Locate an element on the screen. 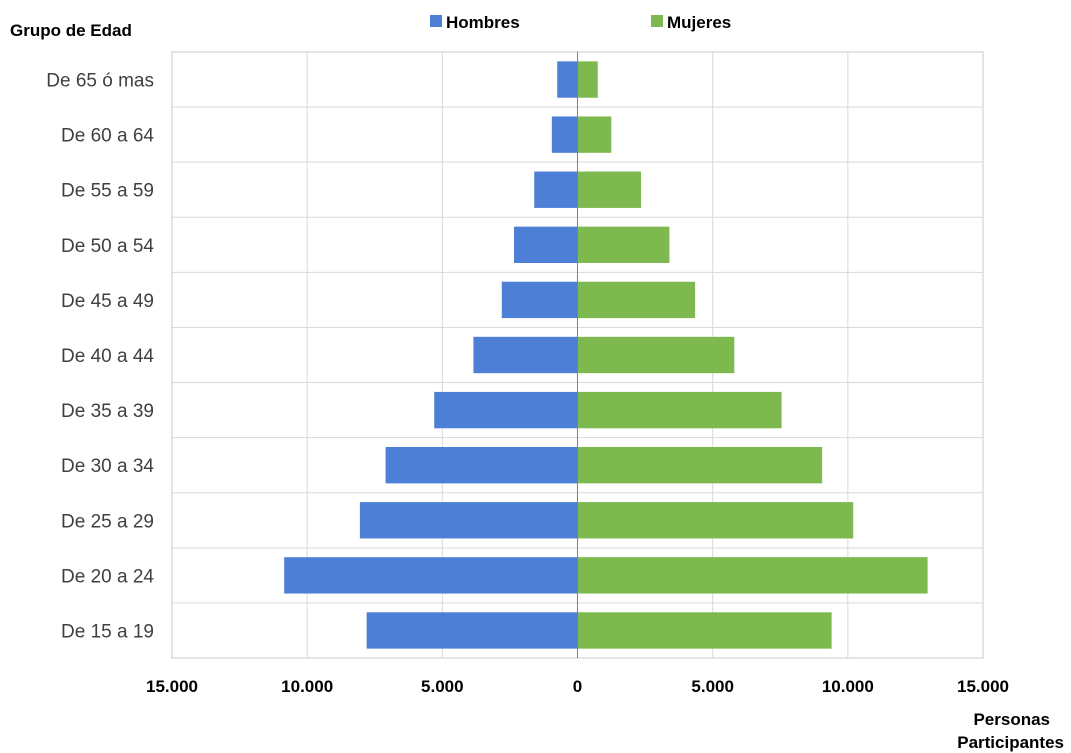 This screenshot has width=1071, height=753. category-label: De 55 a 59 is located at coordinates (107, 191).